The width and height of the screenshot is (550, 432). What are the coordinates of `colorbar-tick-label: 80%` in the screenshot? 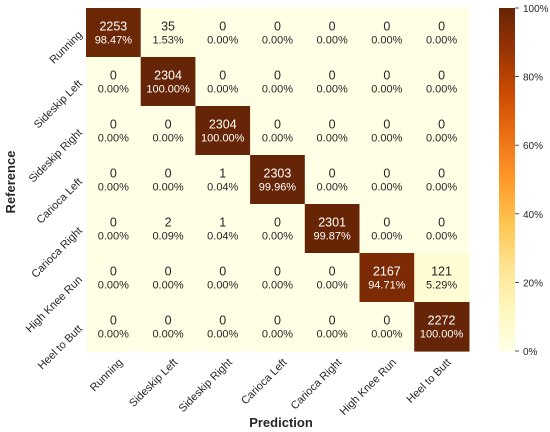 It's located at (533, 78).